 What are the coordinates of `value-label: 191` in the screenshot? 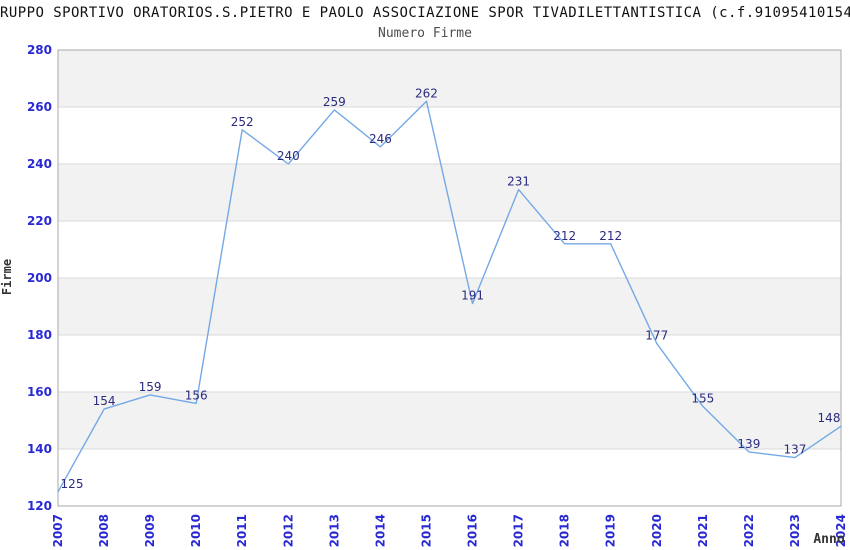 It's located at (472, 296).